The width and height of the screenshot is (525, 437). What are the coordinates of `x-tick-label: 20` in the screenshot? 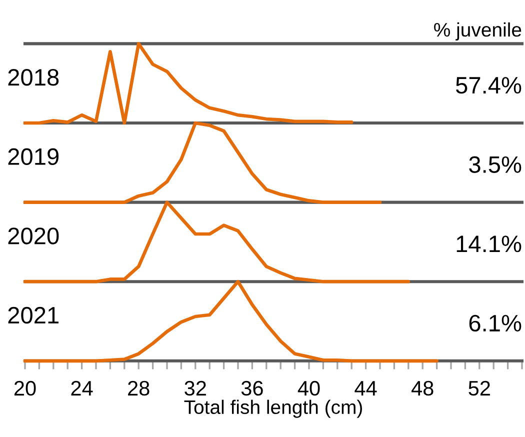 It's located at (25, 388).